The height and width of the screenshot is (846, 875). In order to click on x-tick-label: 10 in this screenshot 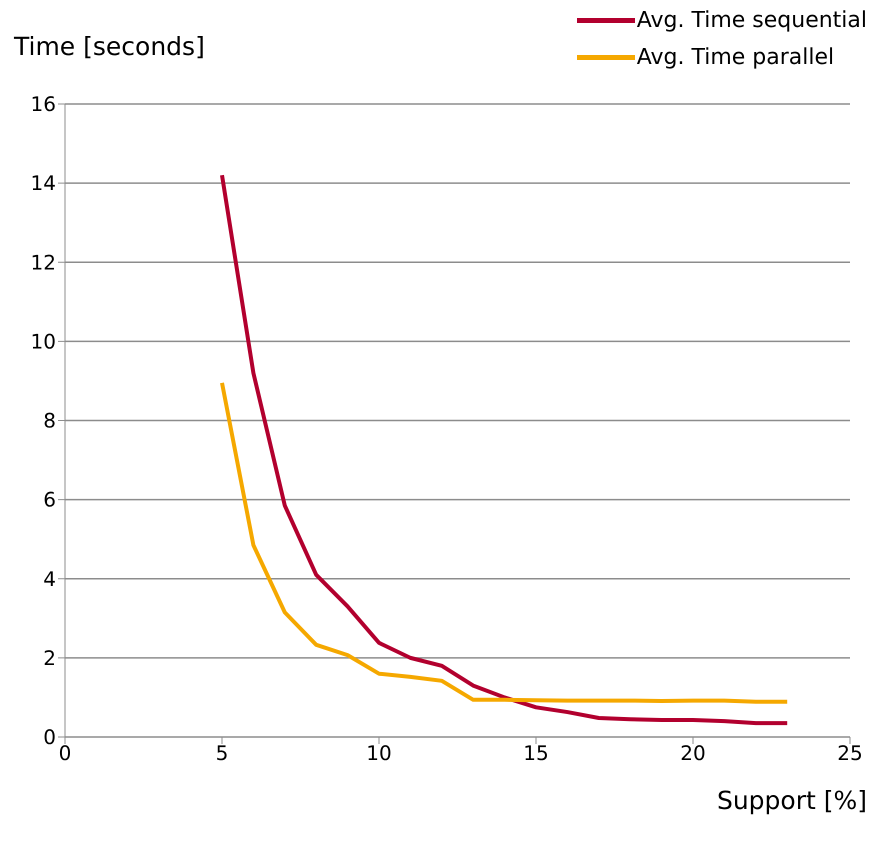, I will do `click(379, 753)`.